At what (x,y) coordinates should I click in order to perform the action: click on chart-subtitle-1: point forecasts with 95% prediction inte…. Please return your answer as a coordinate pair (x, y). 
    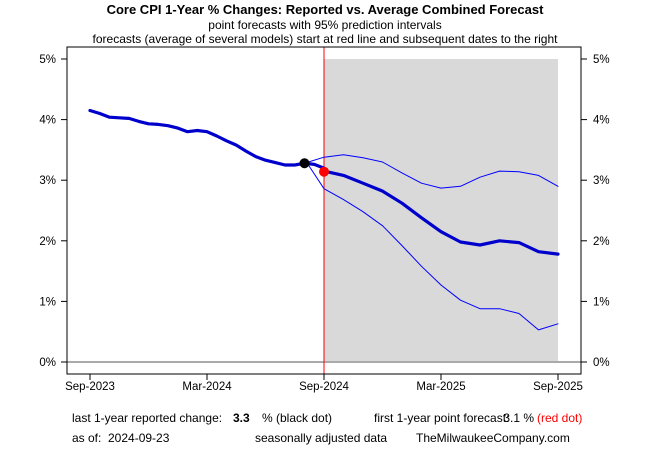
    Looking at the image, I should click on (324, 25).